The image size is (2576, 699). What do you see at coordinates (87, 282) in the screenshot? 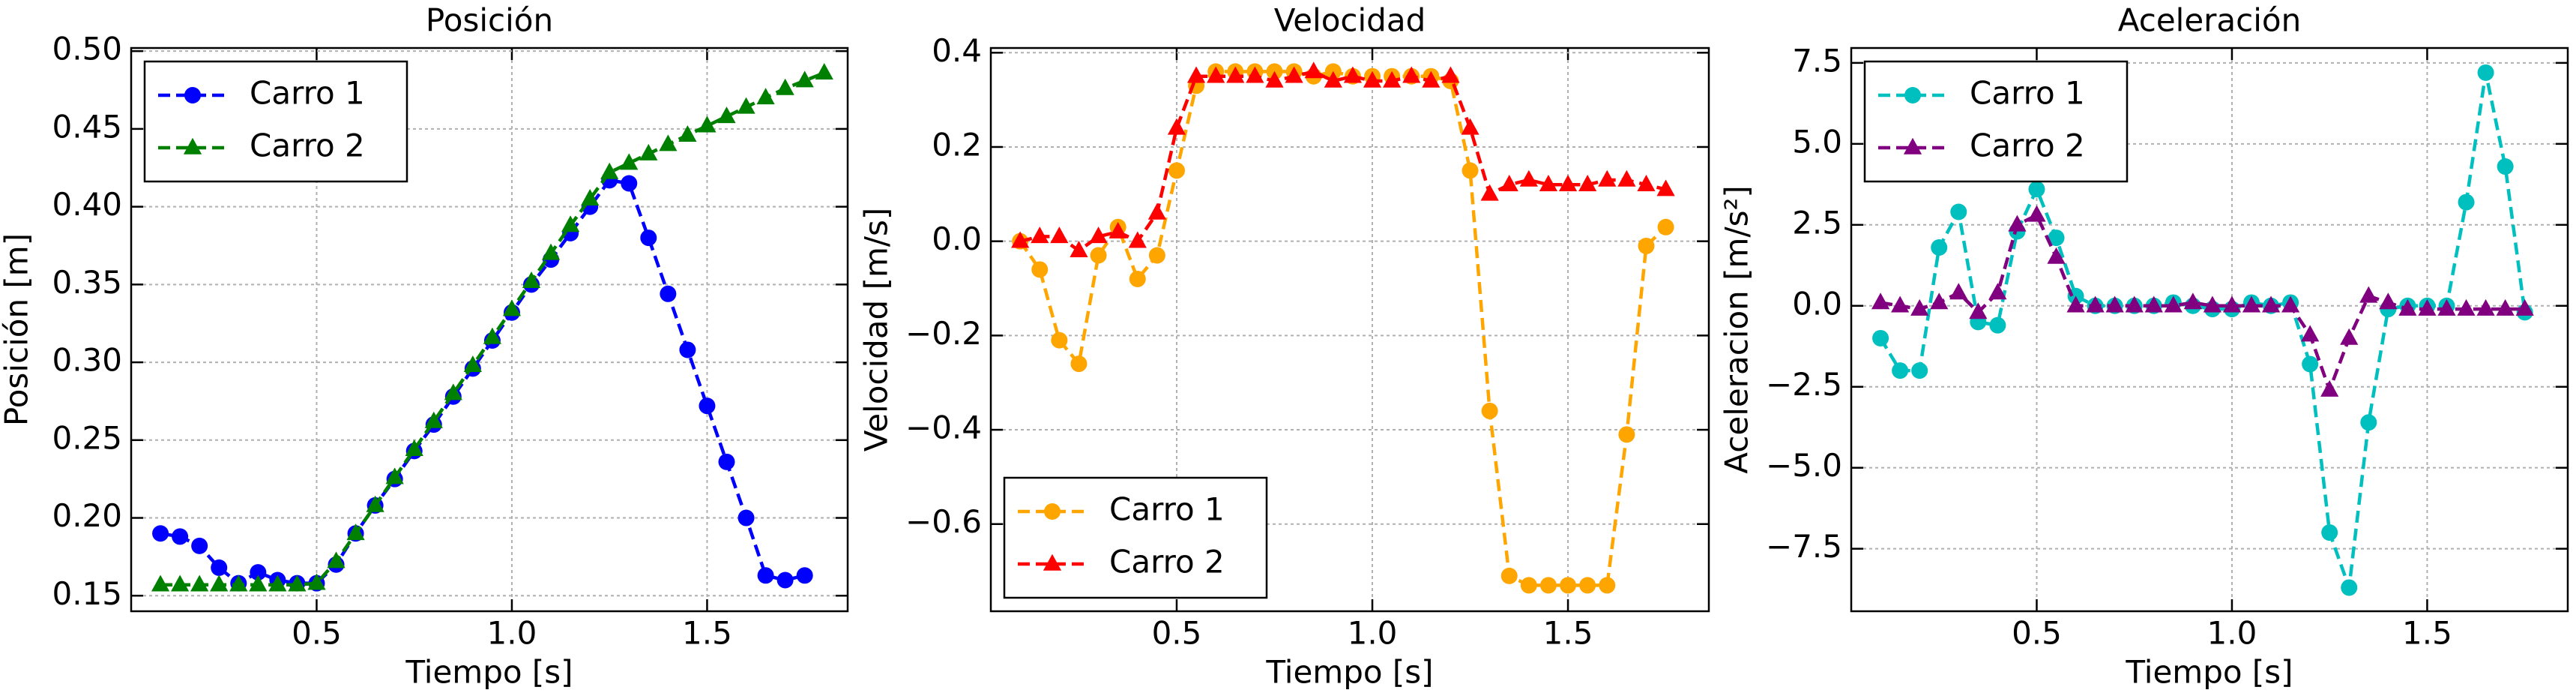
I see `y-tick-label: 0.35` at bounding box center [87, 282].